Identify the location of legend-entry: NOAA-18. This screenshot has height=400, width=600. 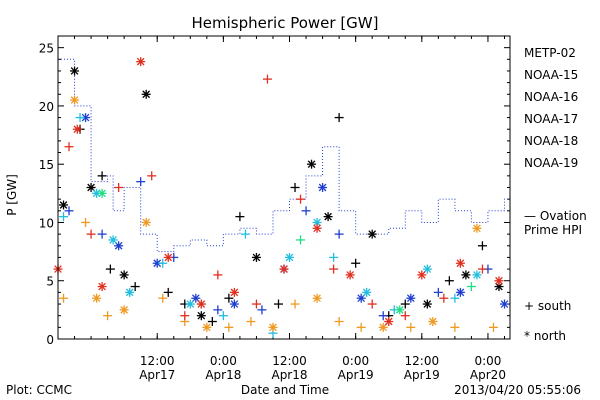
(551, 141).